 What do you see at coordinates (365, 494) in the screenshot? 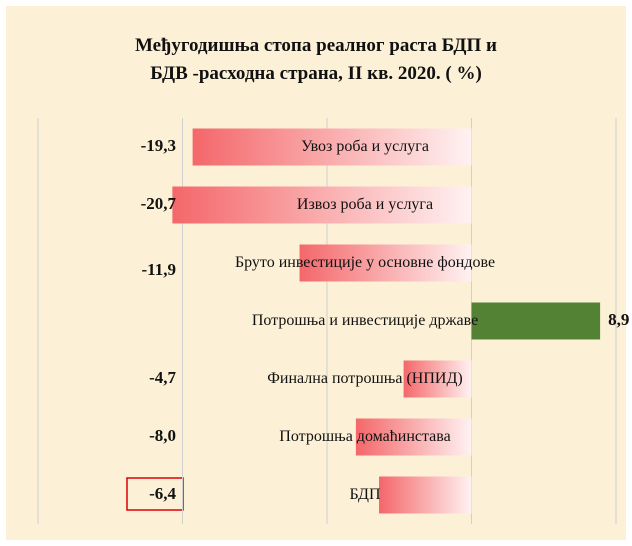
I see `category-label: БДП` at bounding box center [365, 494].